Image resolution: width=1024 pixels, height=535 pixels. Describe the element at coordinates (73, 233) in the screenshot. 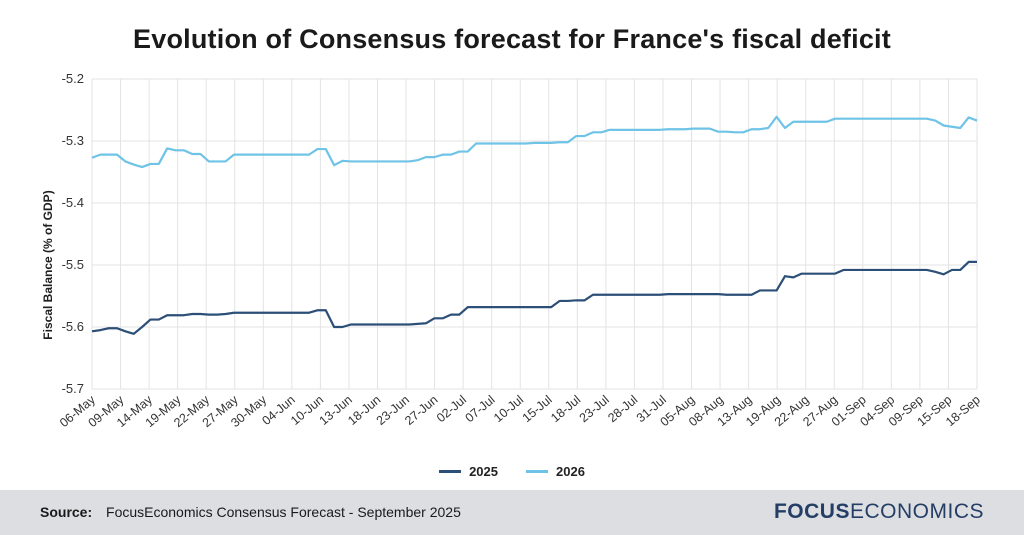

I see `y-axis: -5.2 -5.3 -5.4 -5.5 -5.6 -5.7` at that location.